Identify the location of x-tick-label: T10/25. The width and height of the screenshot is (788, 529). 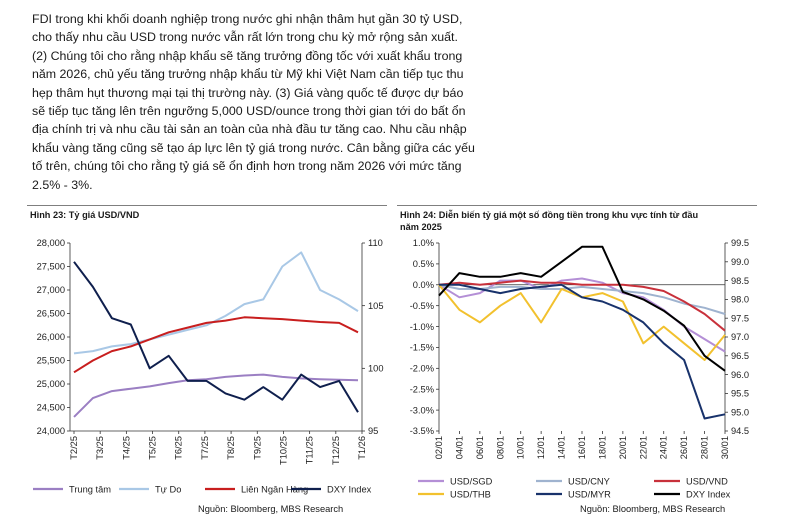
(283, 450).